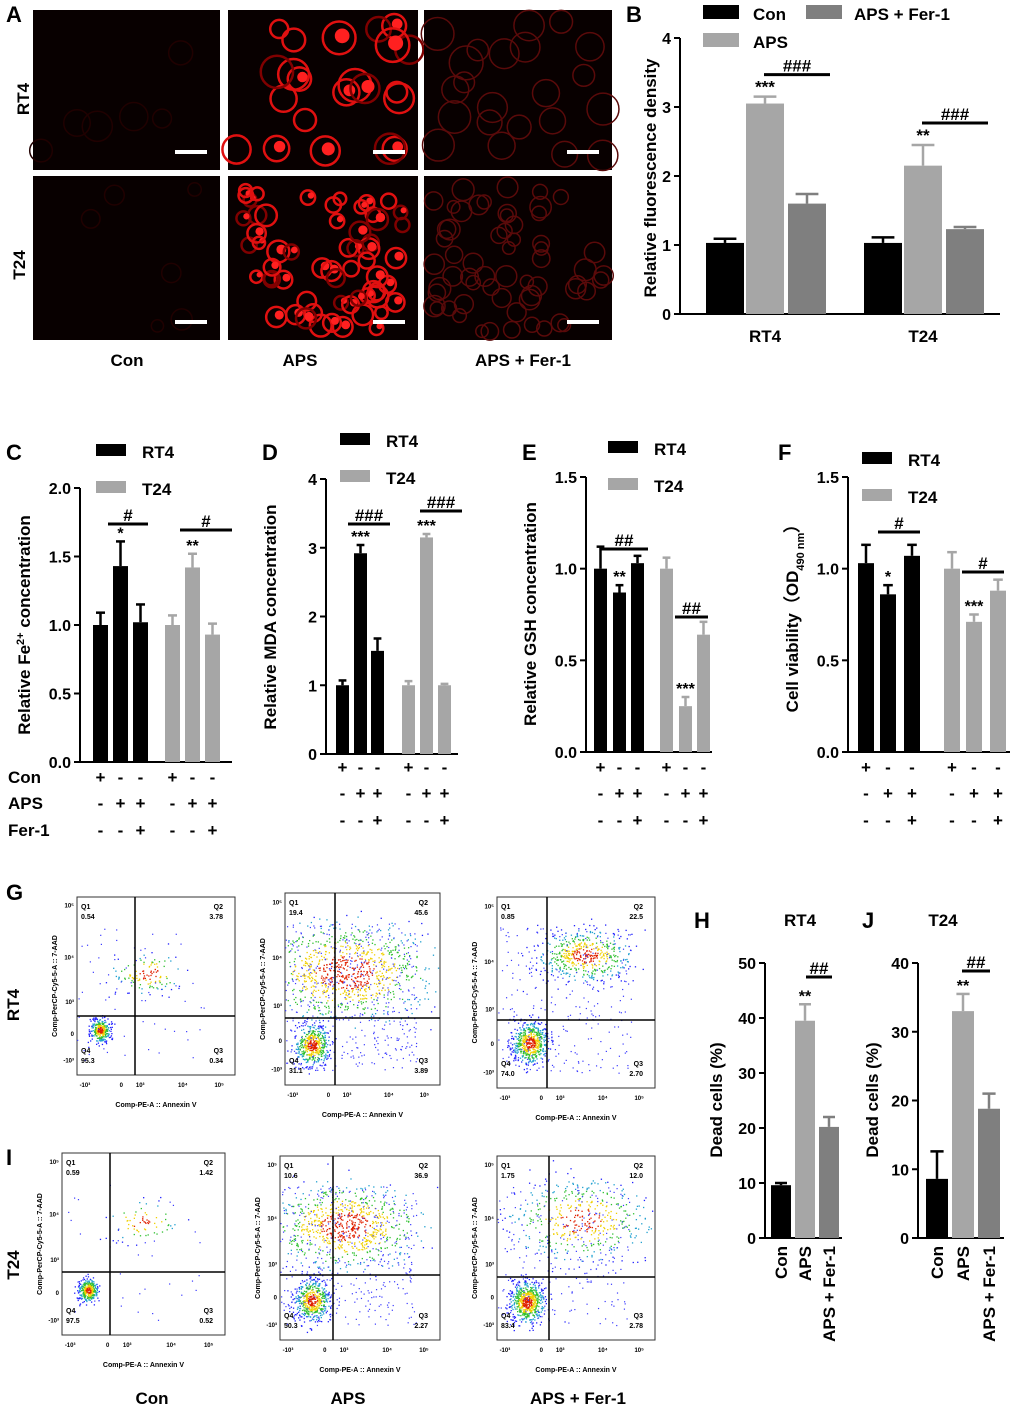 The height and width of the screenshot is (1411, 1020). Describe the element at coordinates (55, 986) in the screenshot. I see `y-axis-label: Comp-PerCP-Cy5-5-A :: 7-AAD` at that location.